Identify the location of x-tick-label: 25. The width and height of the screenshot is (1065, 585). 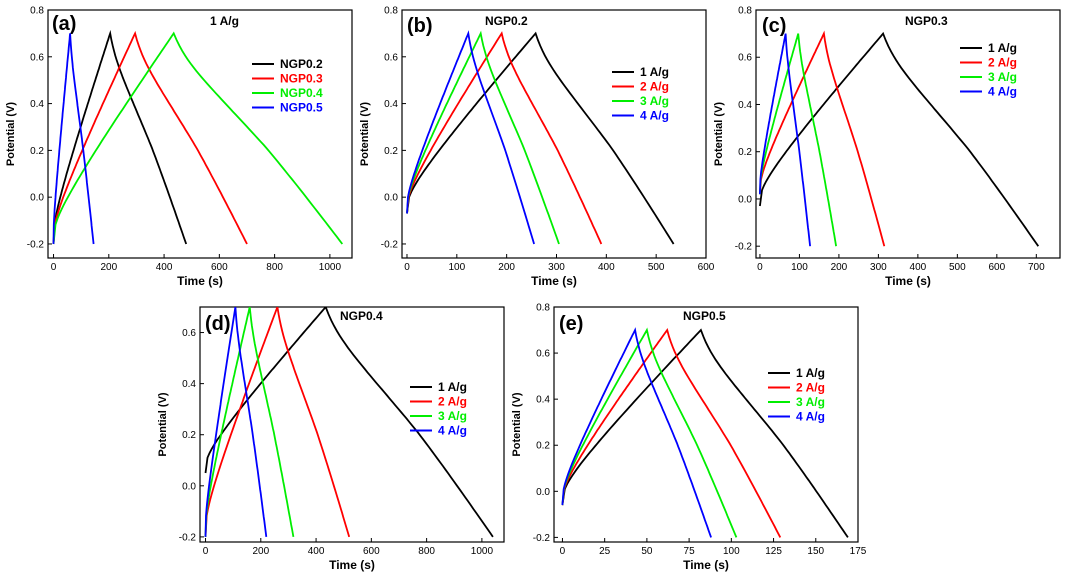
(605, 551).